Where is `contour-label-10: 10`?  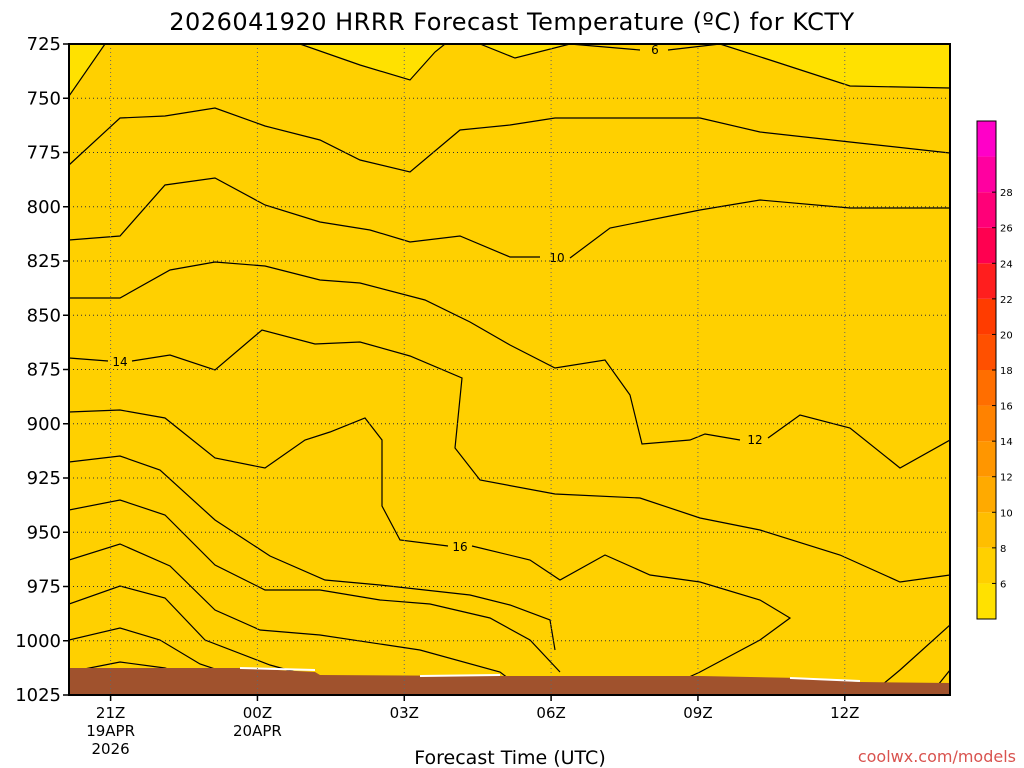 contour-label-10: 10 is located at coordinates (556, 258).